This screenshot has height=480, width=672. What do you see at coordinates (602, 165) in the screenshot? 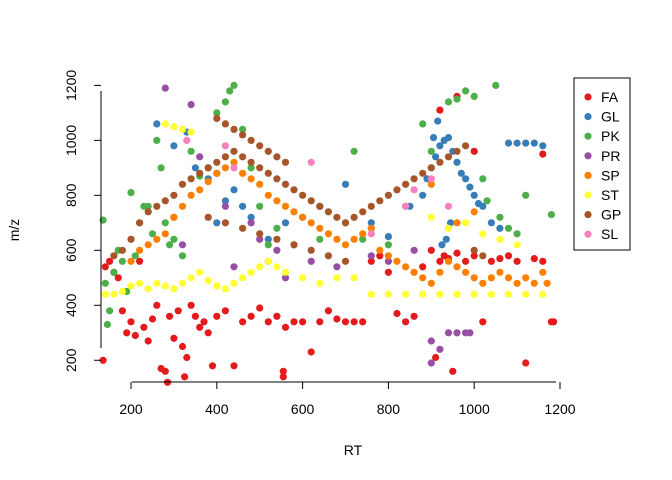
I see `legend-items: FA GL PK PR SP ST GP SL` at bounding box center [602, 165].